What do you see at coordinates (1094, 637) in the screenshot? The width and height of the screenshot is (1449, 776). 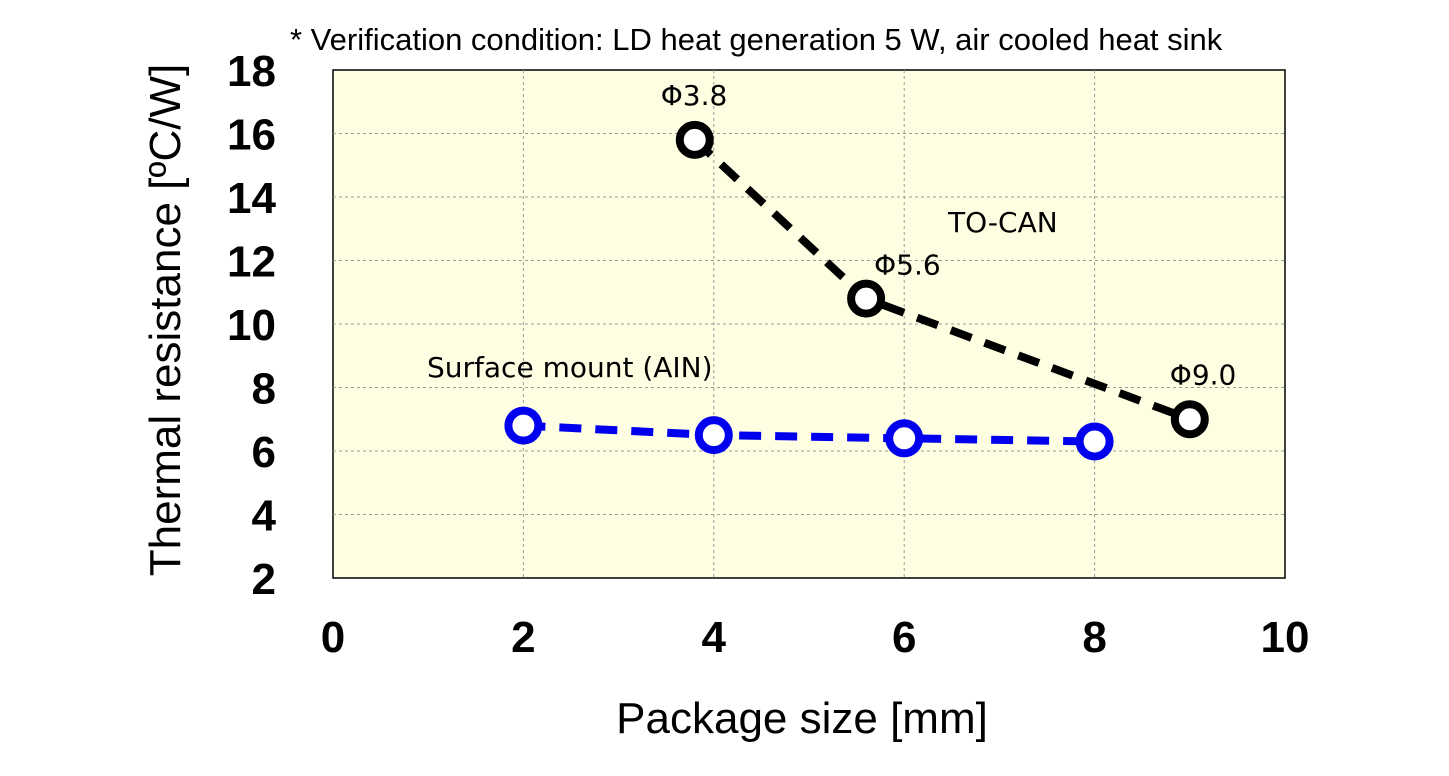 I see `x-tick-label: 8` at bounding box center [1094, 637].